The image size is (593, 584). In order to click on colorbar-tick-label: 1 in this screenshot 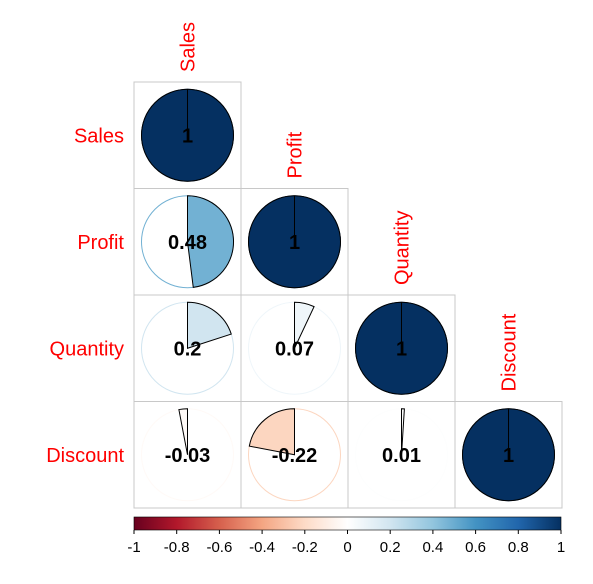, I will do `click(561, 547)`.